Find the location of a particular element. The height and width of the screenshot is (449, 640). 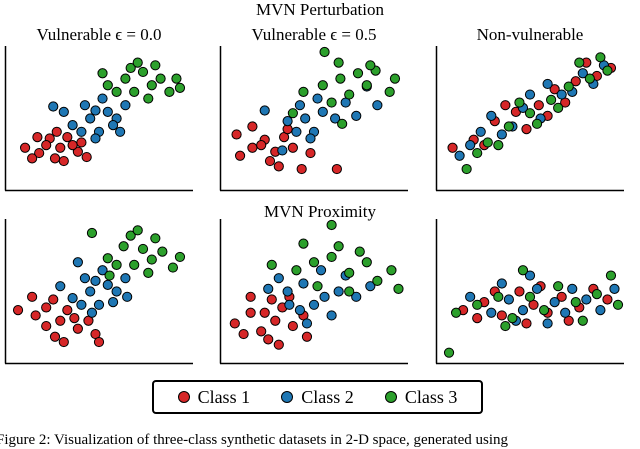

panel-title: Non-vulnerable is located at coordinates (530, 34).